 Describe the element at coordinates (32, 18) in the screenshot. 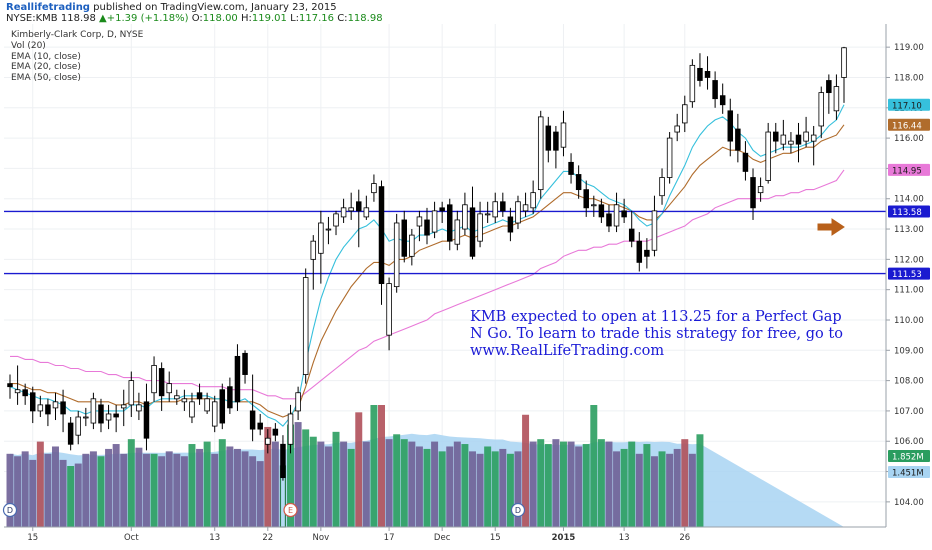

I see `symbol-label: NYSE:KMB` at that location.